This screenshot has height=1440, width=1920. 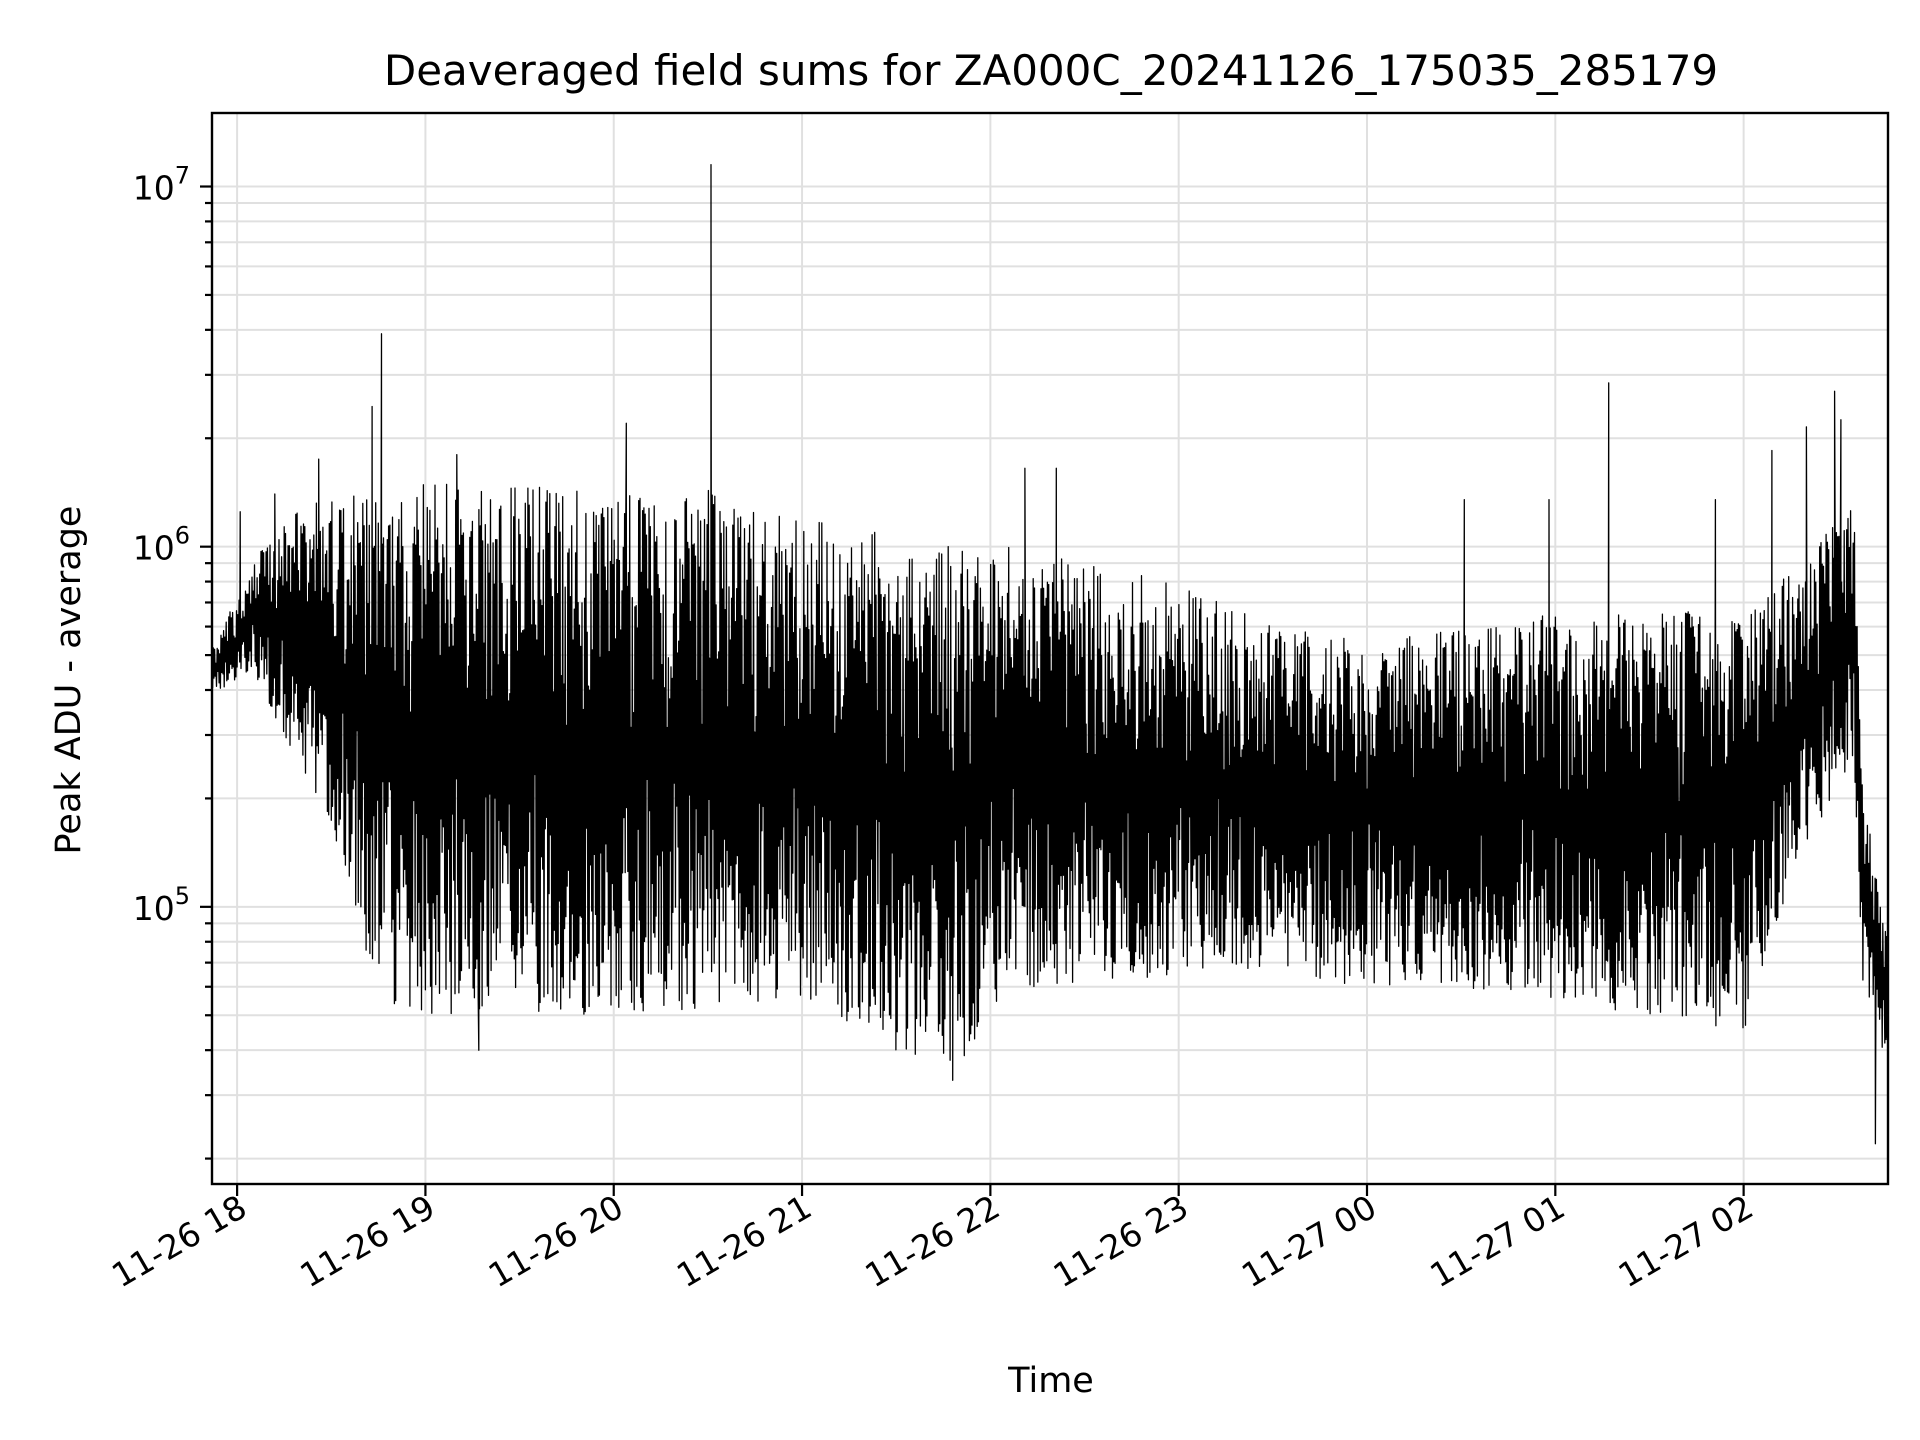 What do you see at coordinates (1050, 1381) in the screenshot?
I see `x-axis-label: Time` at bounding box center [1050, 1381].